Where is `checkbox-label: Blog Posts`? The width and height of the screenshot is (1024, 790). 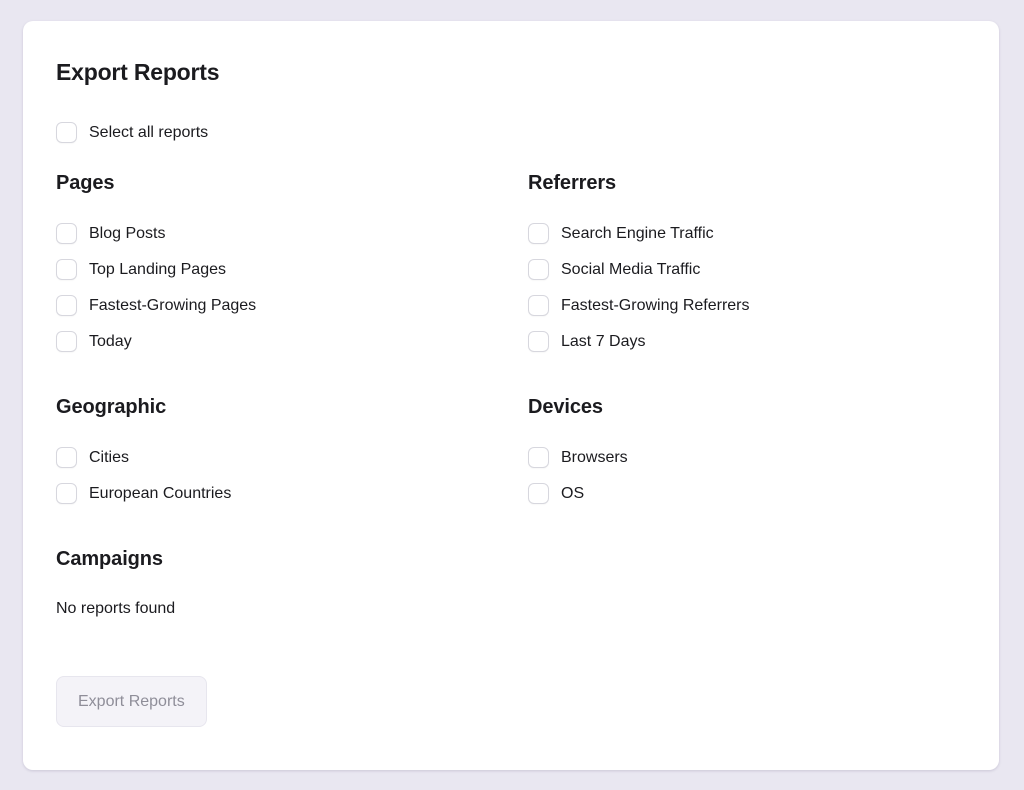
checkbox-label: Blog Posts is located at coordinates (127, 233).